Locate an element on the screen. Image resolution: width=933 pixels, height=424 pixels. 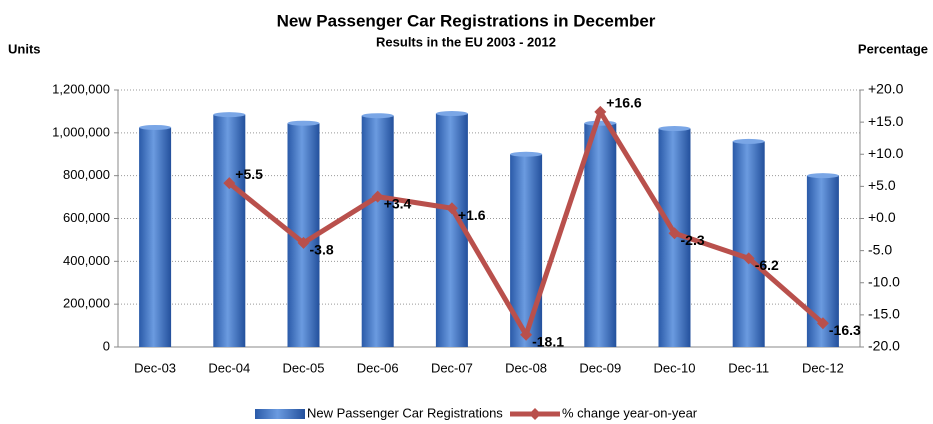
chart-subtitle: Results in the EU 2003 - 2012 is located at coordinates (466, 41).